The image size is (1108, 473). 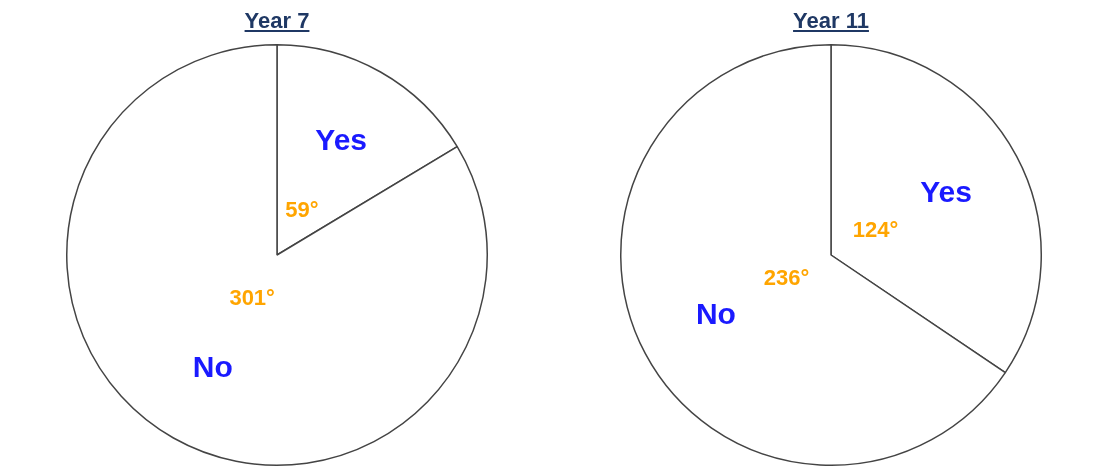 What do you see at coordinates (302, 210) in the screenshot?
I see `data-label: 59°` at bounding box center [302, 210].